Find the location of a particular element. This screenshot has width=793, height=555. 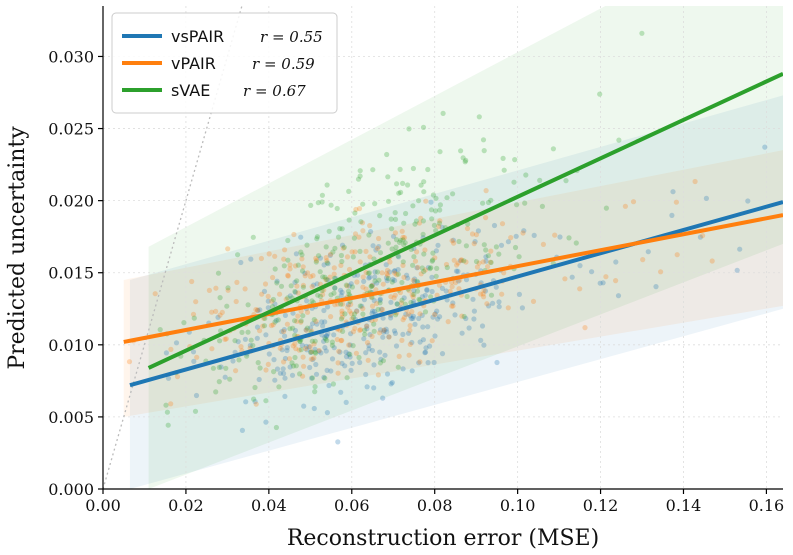

legend-r-vspair: r = 0.55 is located at coordinates (291, 37).